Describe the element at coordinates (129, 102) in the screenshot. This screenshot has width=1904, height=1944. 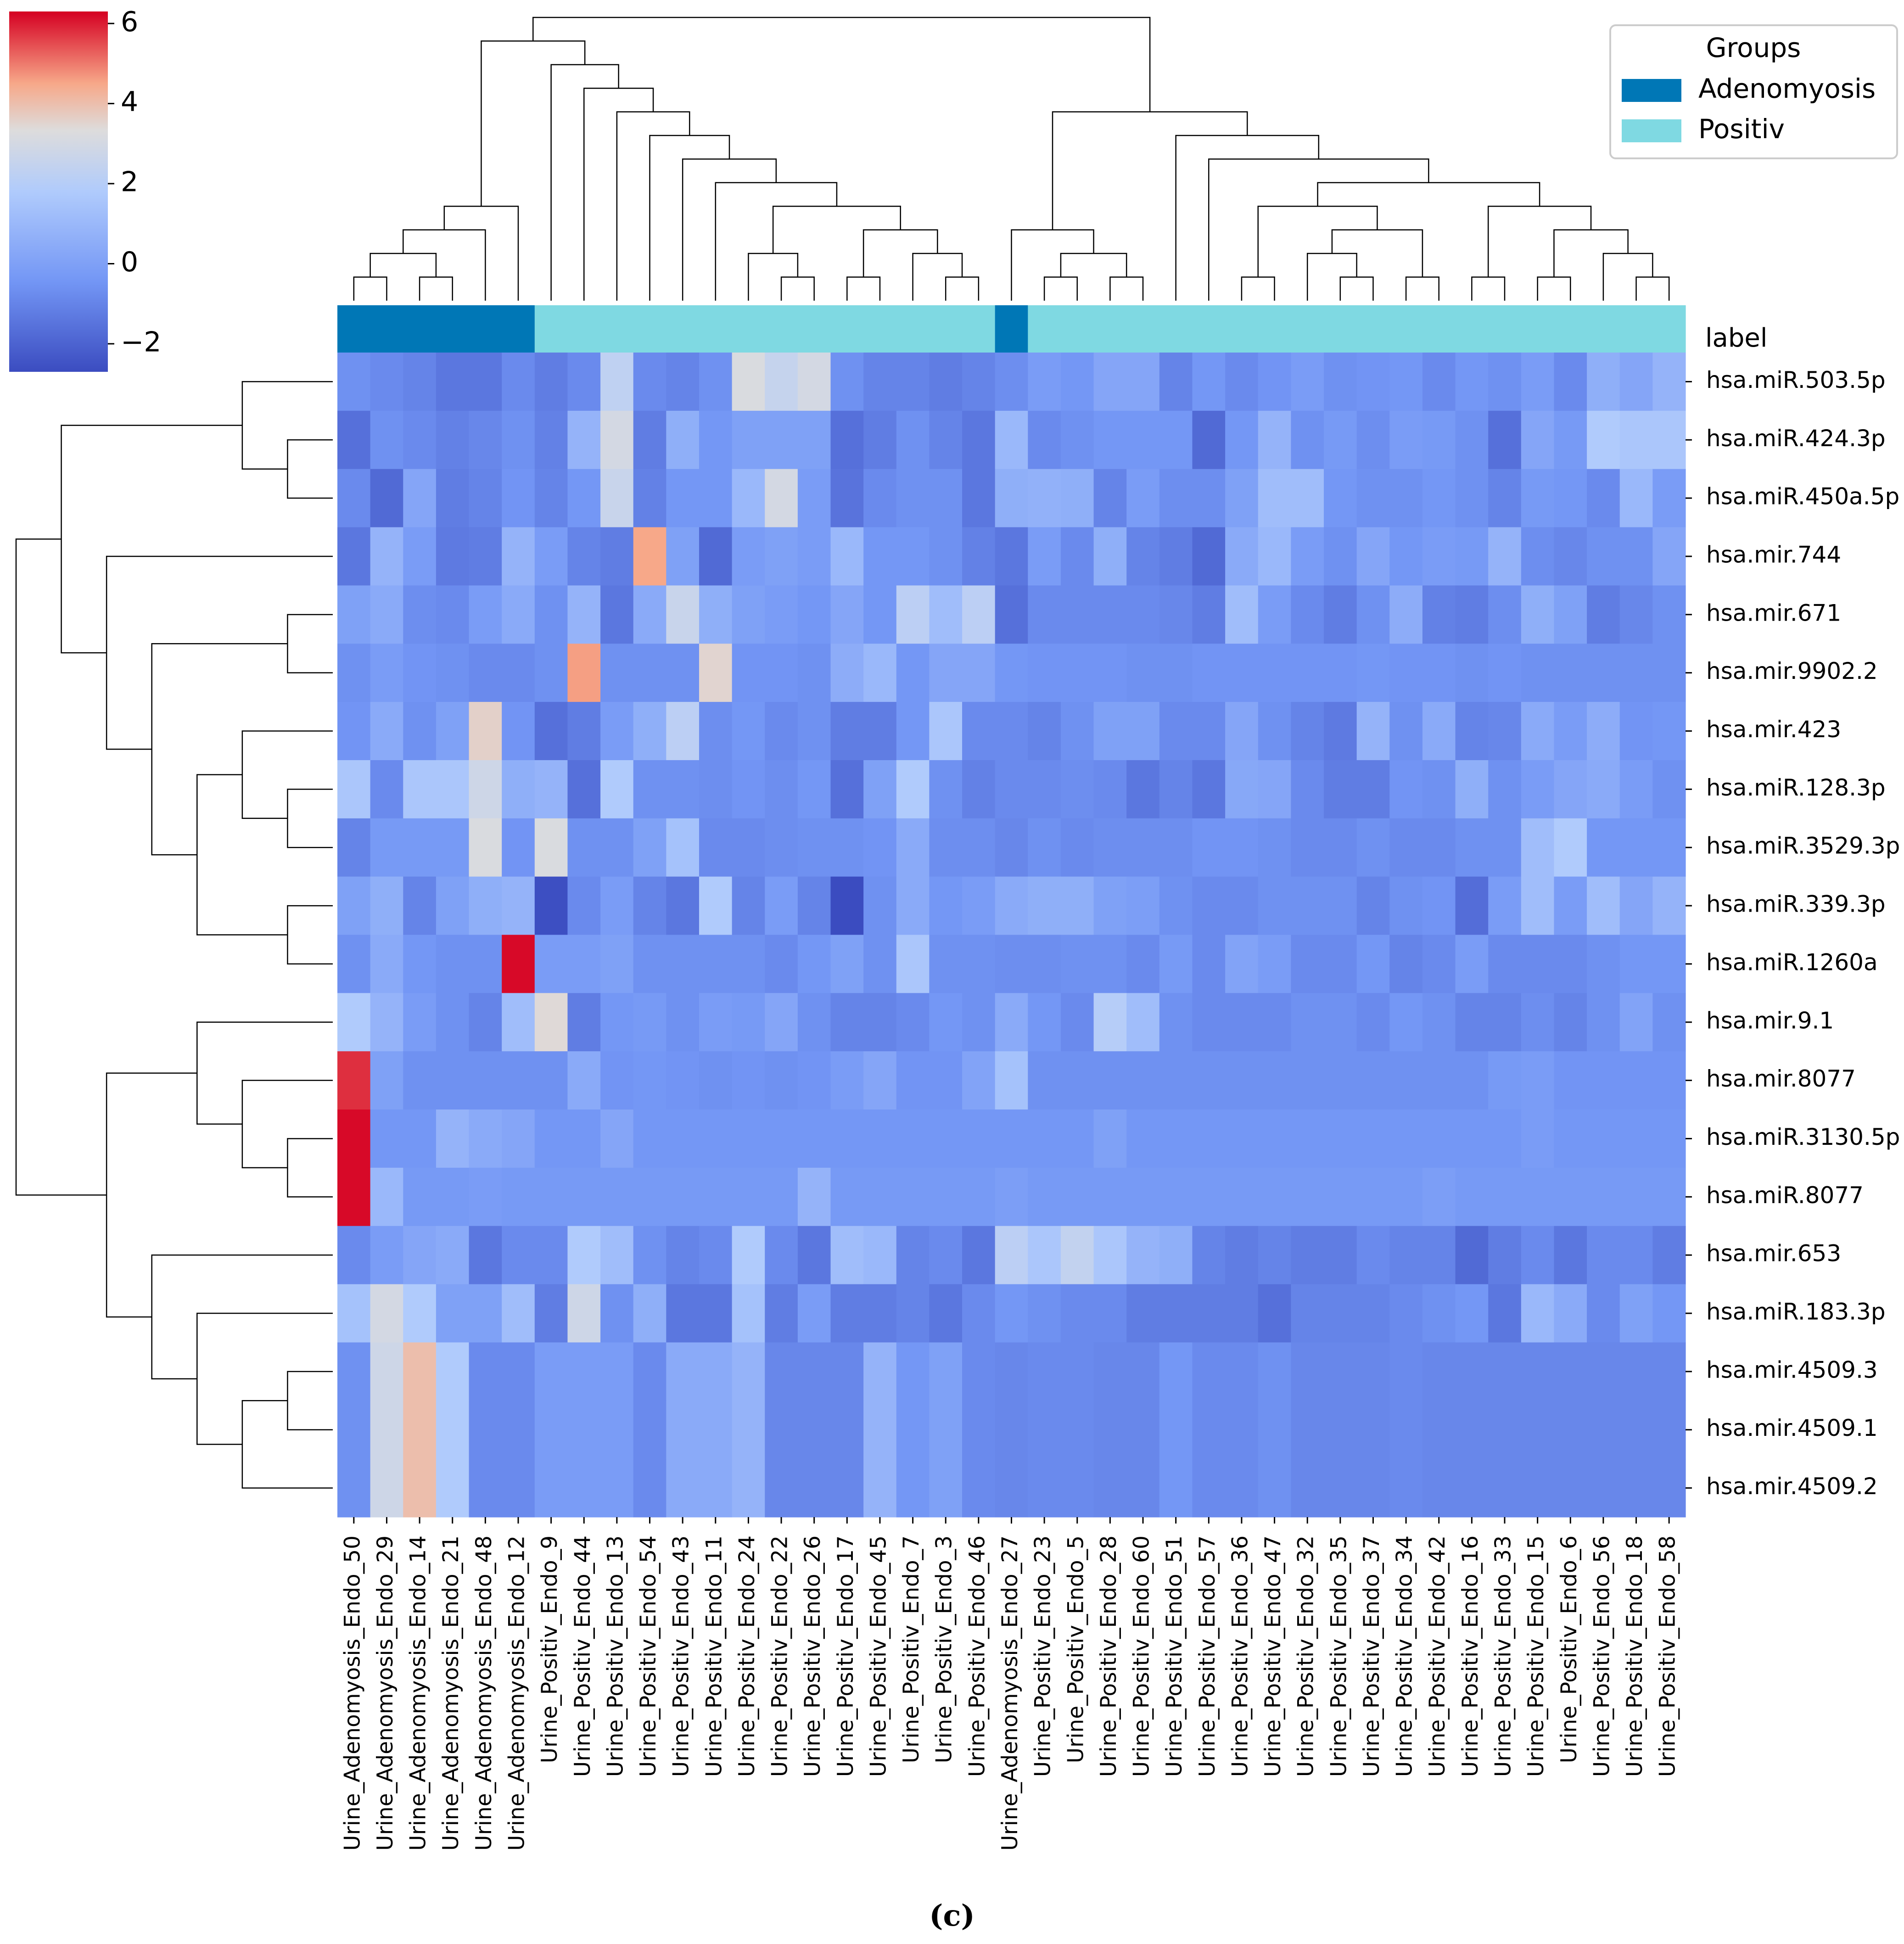
I see `colorbar-tick-label: 4` at that location.